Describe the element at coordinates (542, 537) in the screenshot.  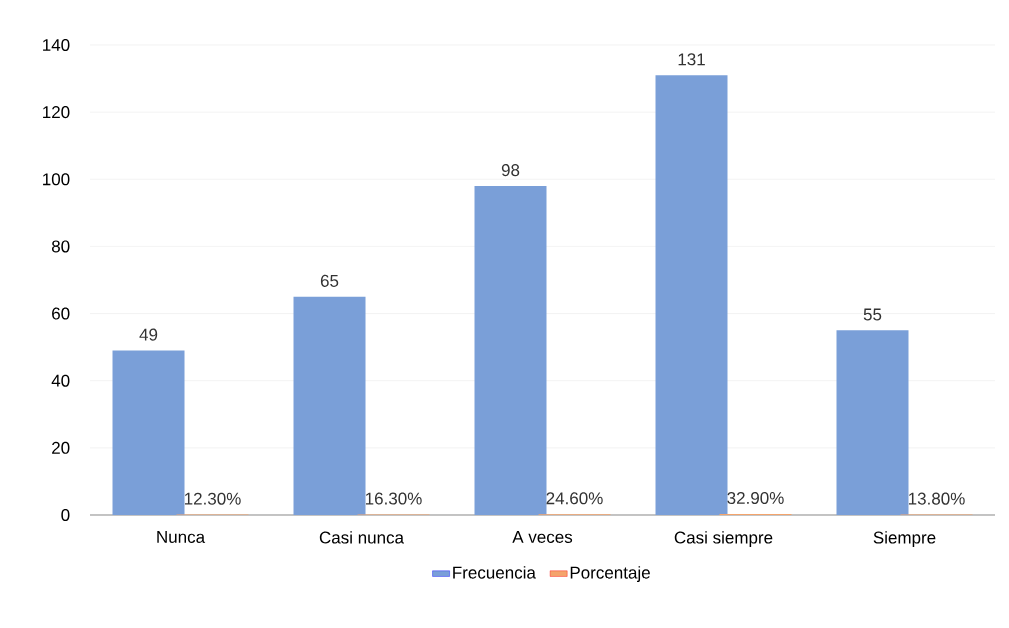
I see `x-tick-label: A veces` at that location.